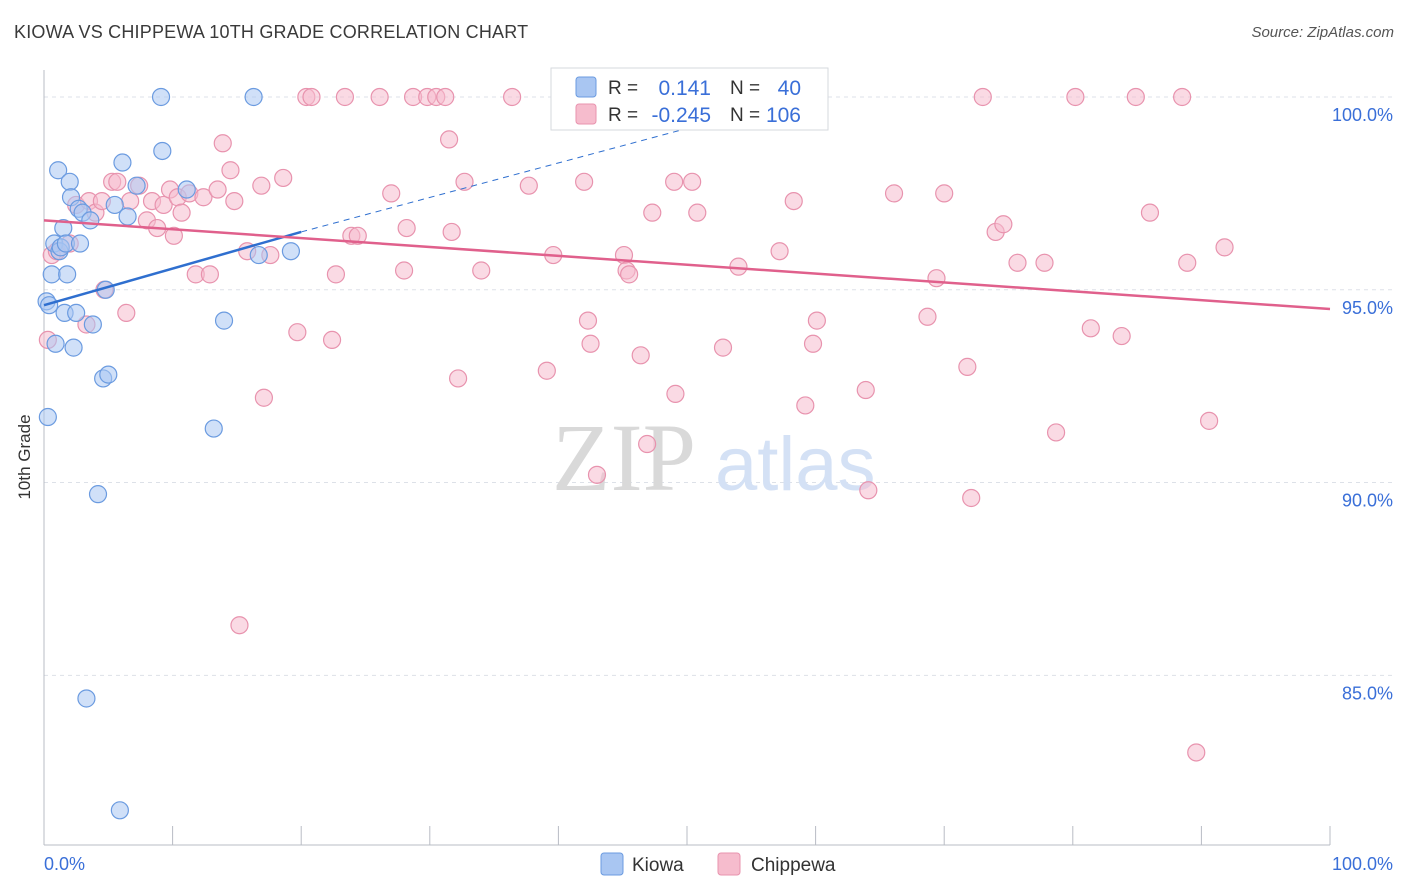 This screenshot has height=892, width=1406. Describe the element at coordinates (745, 115) in the screenshot. I see `chippewa-n-label: N =` at that location.